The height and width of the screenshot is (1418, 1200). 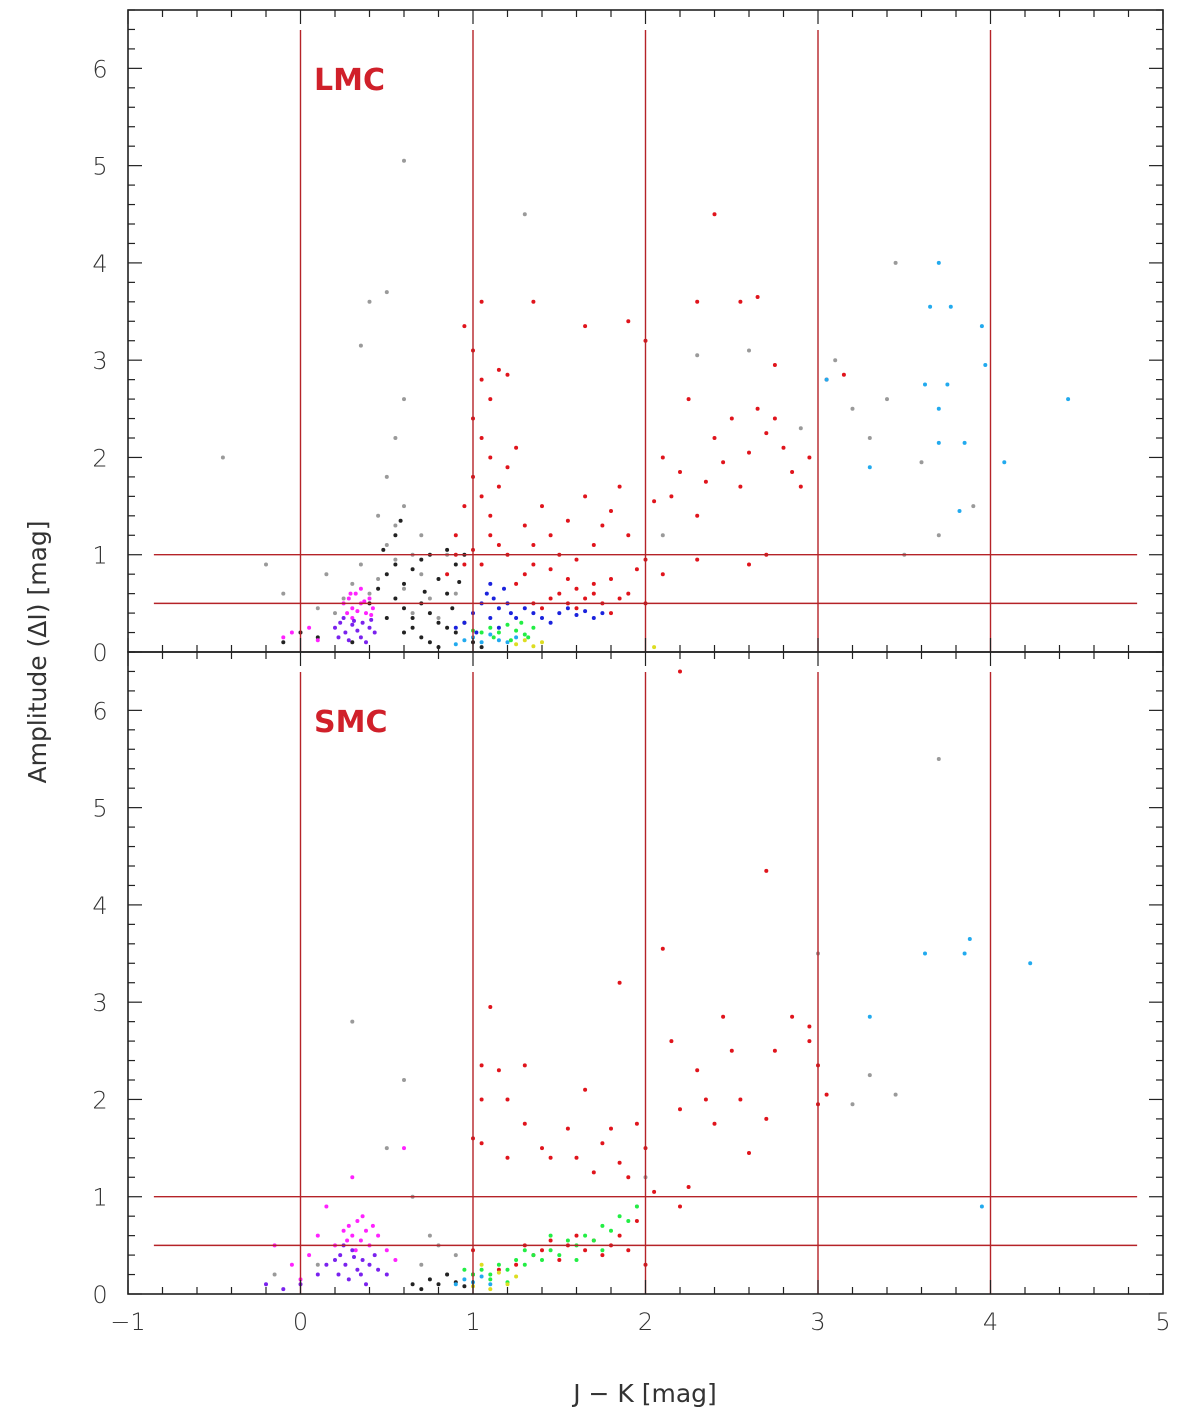 I want to click on x-tick-label: 0, so click(x=300, y=1322).